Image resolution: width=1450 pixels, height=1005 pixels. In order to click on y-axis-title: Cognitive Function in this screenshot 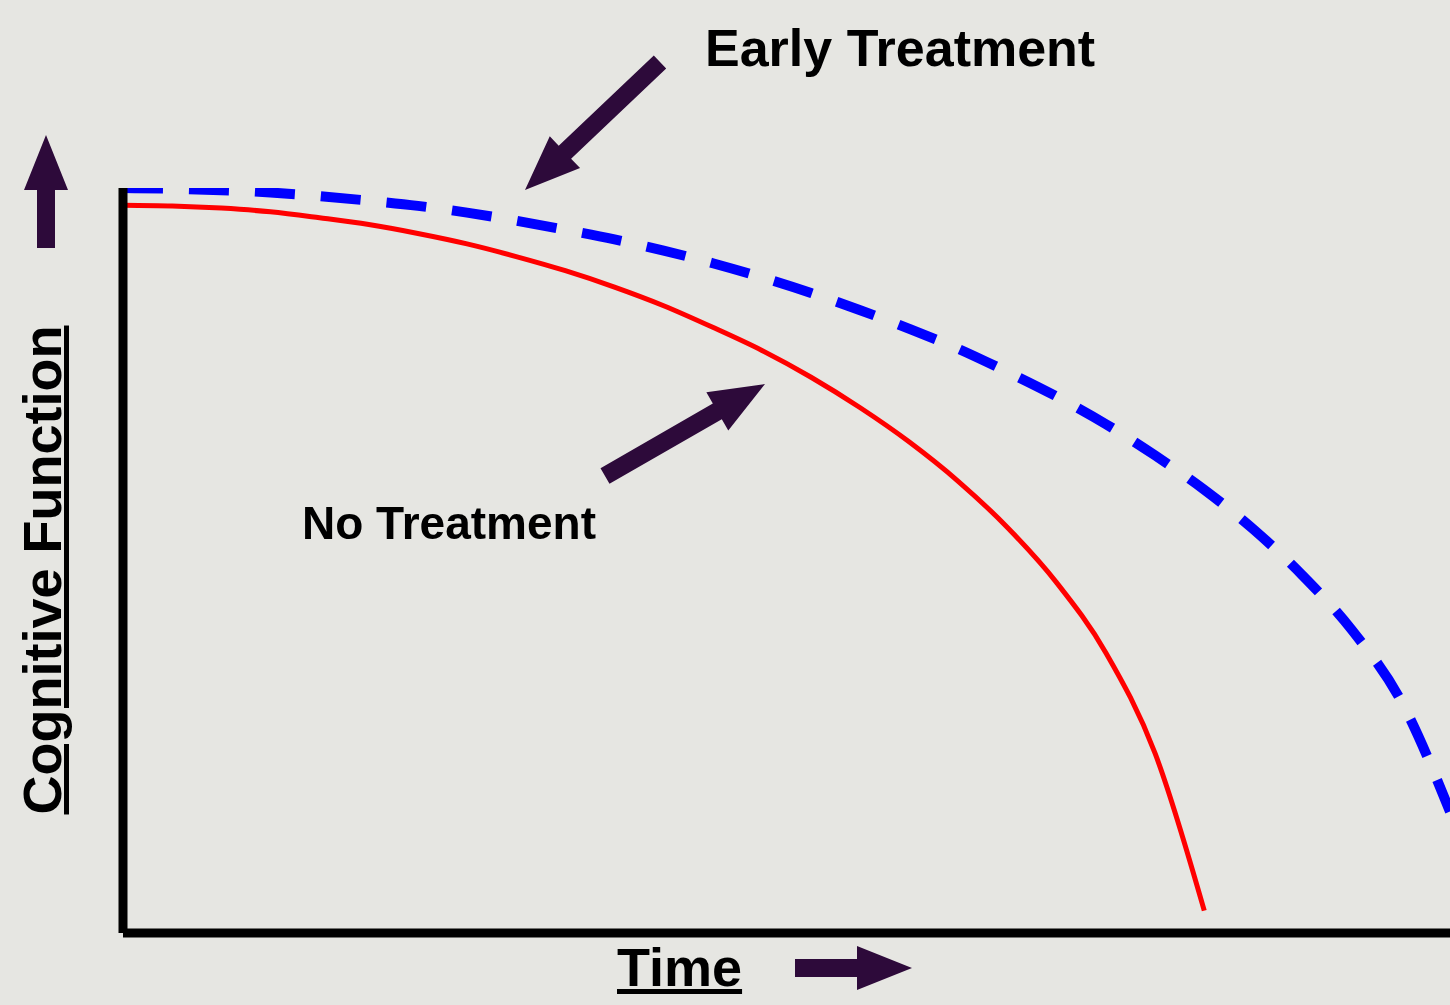, I will do `click(42, 570)`.